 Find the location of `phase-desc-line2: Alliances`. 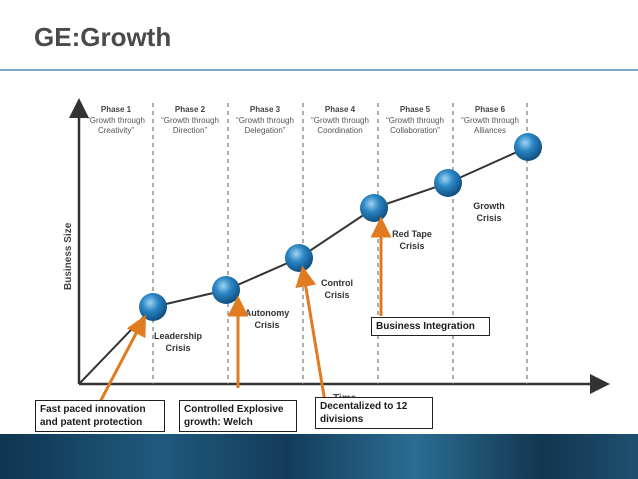

phase-desc-line2: Alliances is located at coordinates (490, 130).